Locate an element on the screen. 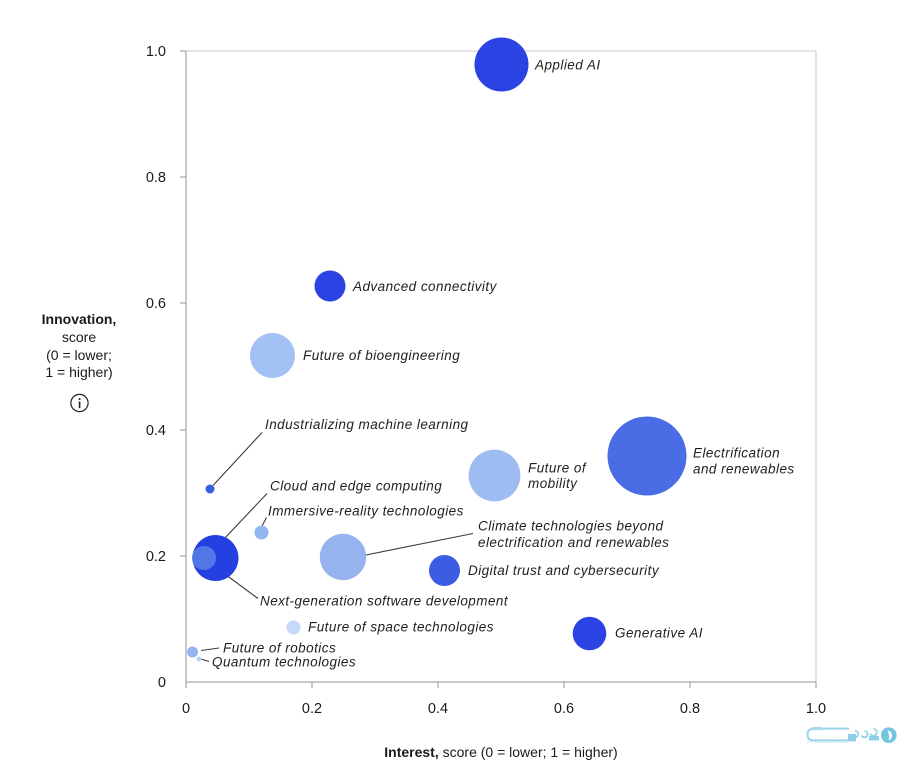 The width and height of the screenshot is (917, 763). svg-text: score is located at coordinates (79, 337).